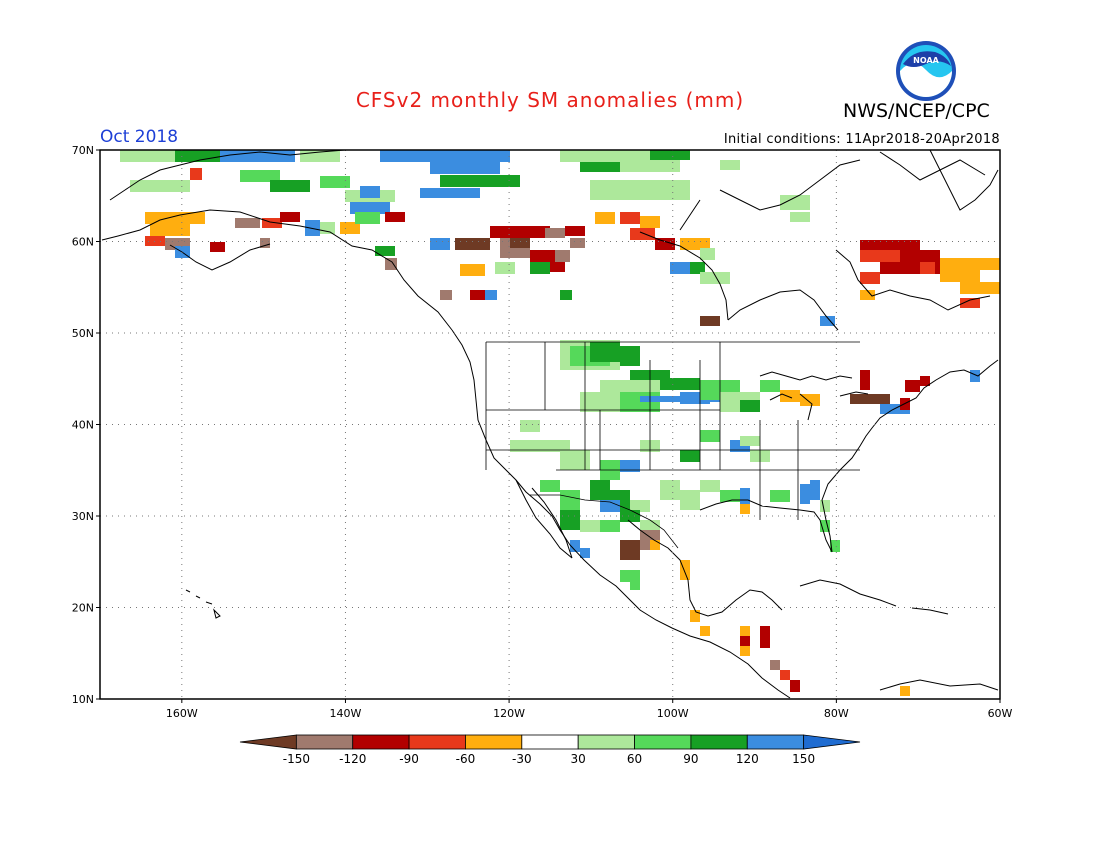 The image size is (1100, 850). What do you see at coordinates (832, 742) in the screenshot?
I see `colorbar-arrow-right` at bounding box center [832, 742].